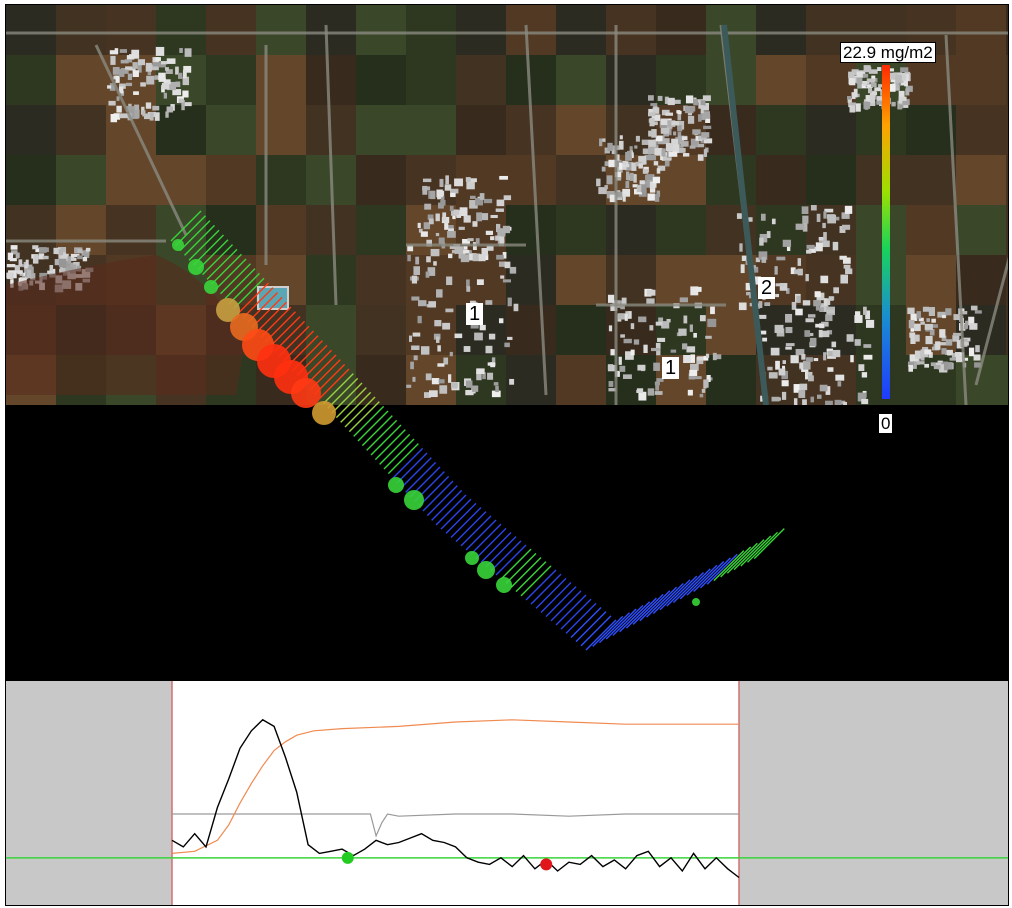 This screenshot has width=1012, height=908. Describe the element at coordinates (888, 52) in the screenshot. I see `legend-max-label: 22.9 mg/m2` at that location.